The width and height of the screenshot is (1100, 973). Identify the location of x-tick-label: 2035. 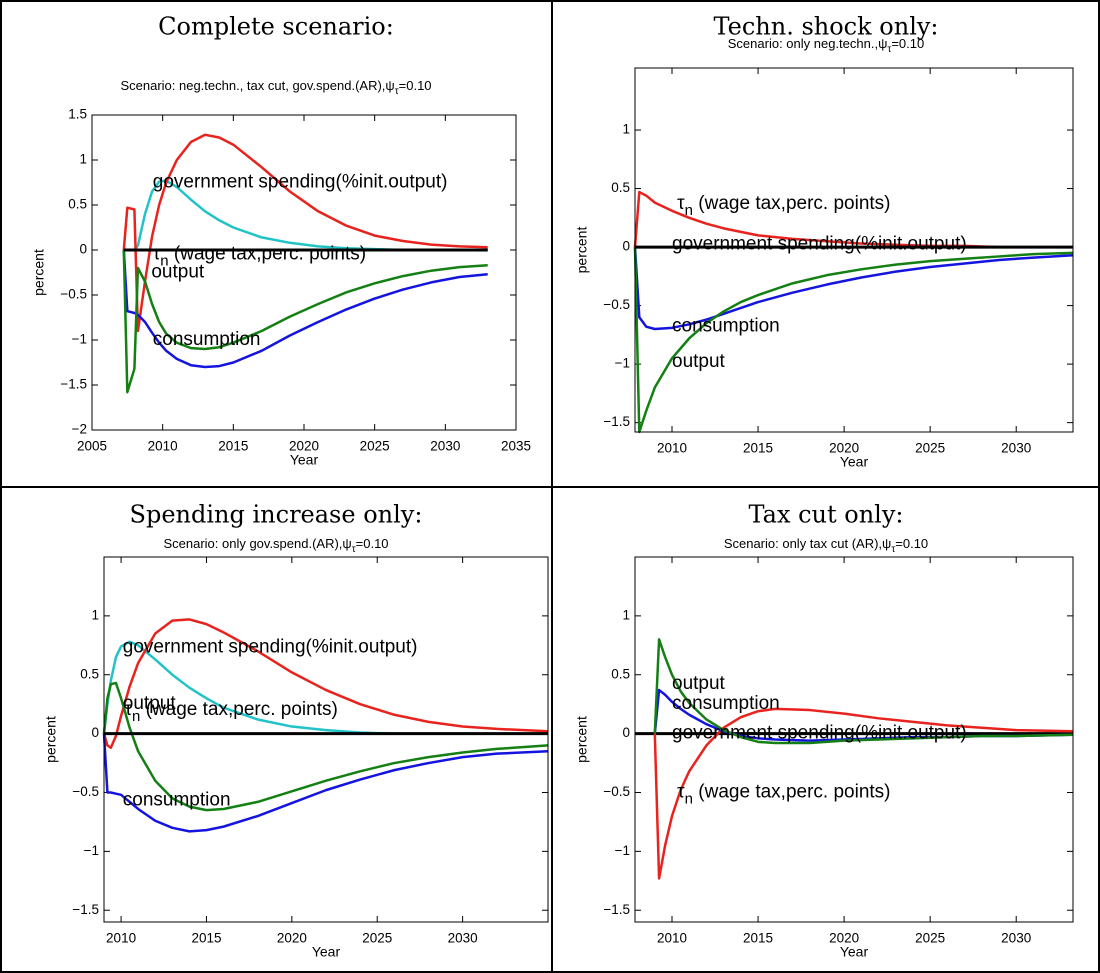
(516, 446).